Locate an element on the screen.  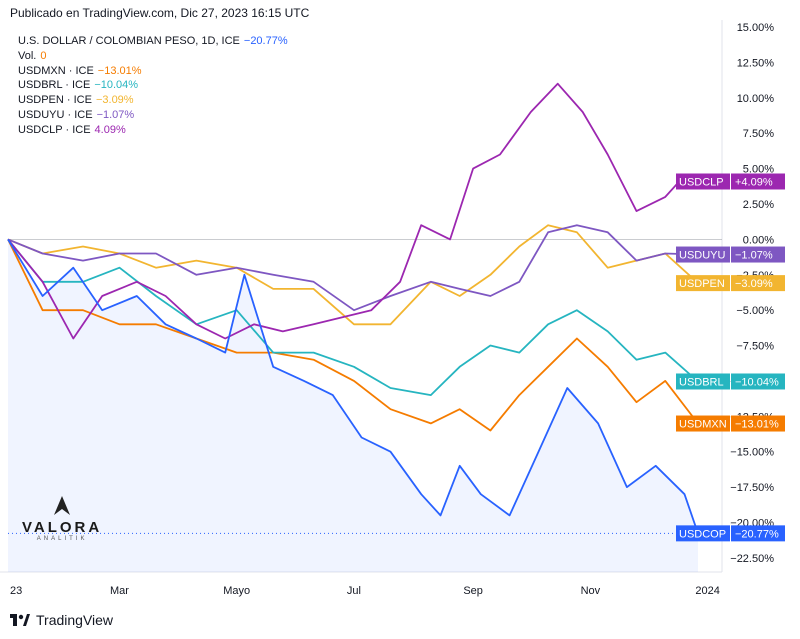
legend-value: 0 is located at coordinates (43, 55).